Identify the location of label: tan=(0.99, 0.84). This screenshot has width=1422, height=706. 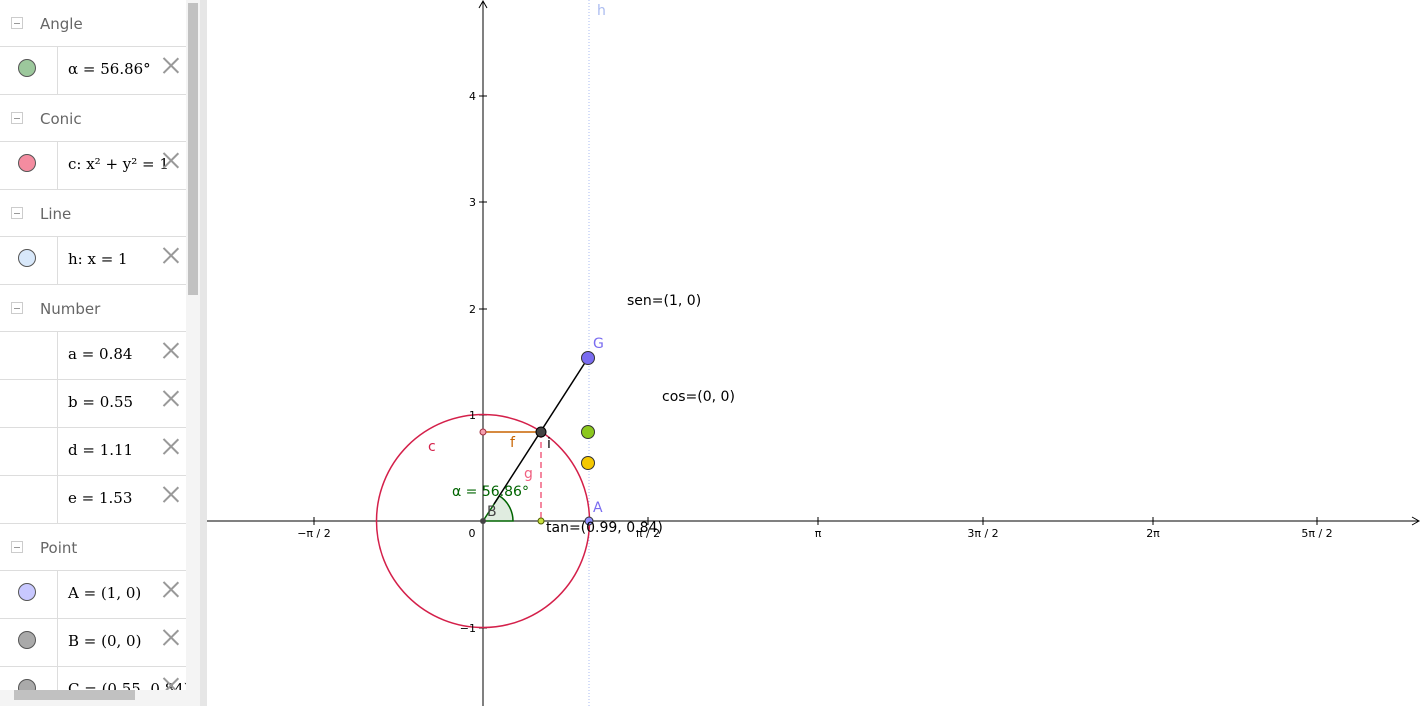
(604, 528).